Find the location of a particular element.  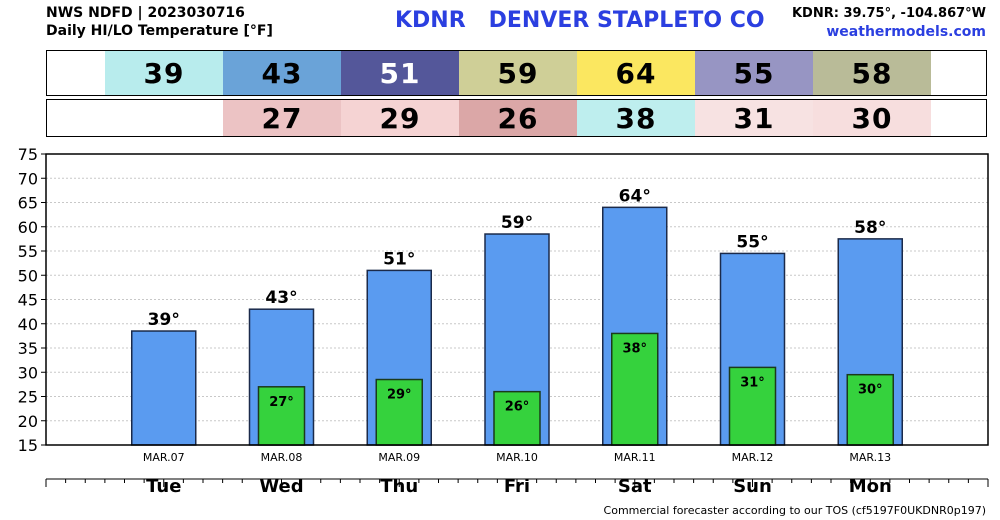

high-temp-cell: 43 is located at coordinates (282, 73).